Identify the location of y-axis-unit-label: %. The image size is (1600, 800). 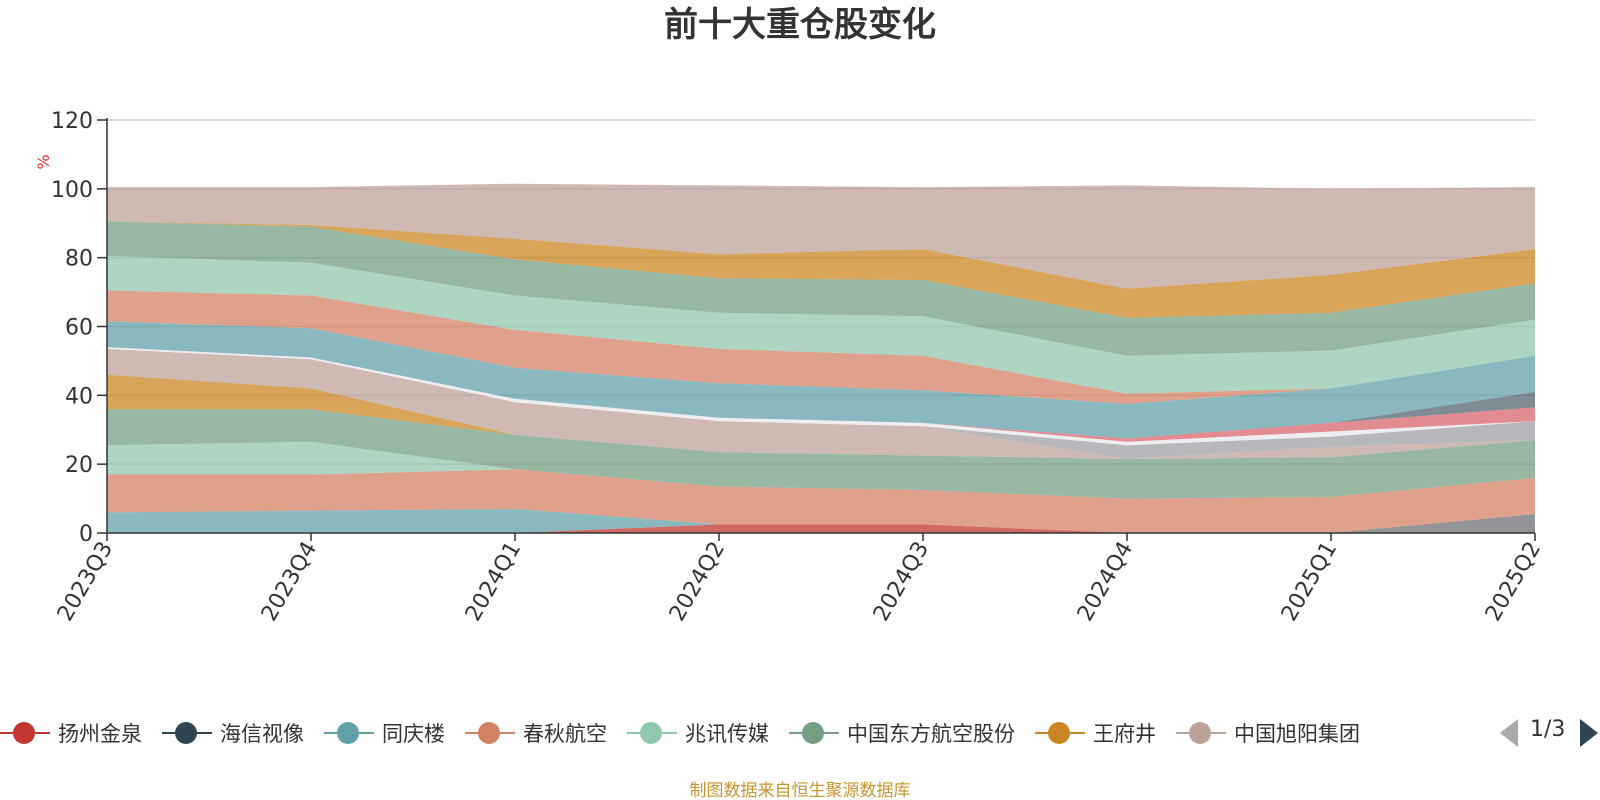
(43, 161).